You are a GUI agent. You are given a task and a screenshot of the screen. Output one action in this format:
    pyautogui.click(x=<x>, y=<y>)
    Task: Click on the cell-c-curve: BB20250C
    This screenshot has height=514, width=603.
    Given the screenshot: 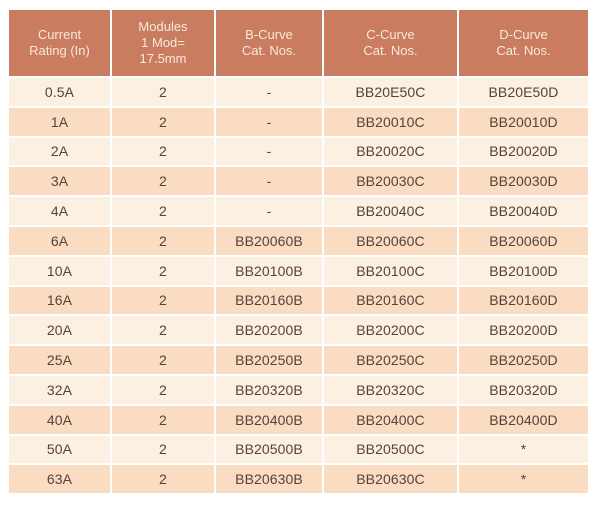 What is the action you would take?
    pyautogui.click(x=390, y=360)
    